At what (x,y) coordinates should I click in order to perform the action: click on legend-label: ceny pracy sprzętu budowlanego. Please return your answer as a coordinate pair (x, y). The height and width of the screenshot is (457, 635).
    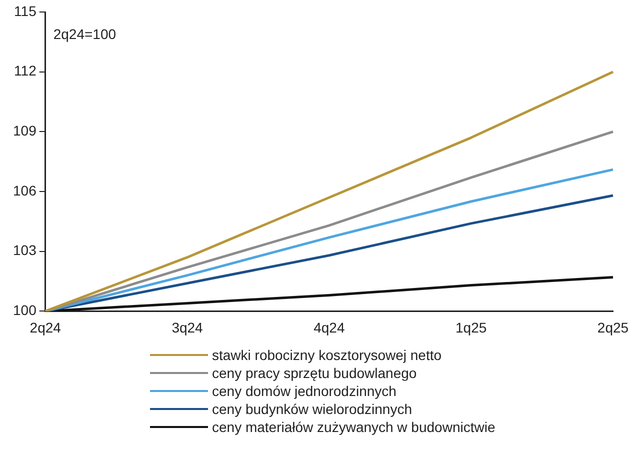
    Looking at the image, I should click on (314, 373).